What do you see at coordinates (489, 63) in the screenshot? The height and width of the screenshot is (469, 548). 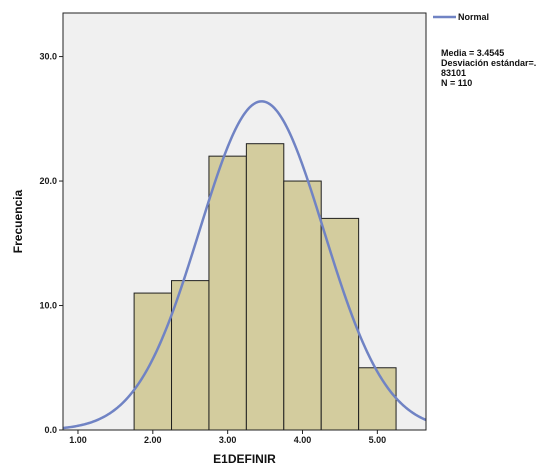 I see `stat-sd-label: Desviación estándar=.` at bounding box center [489, 63].